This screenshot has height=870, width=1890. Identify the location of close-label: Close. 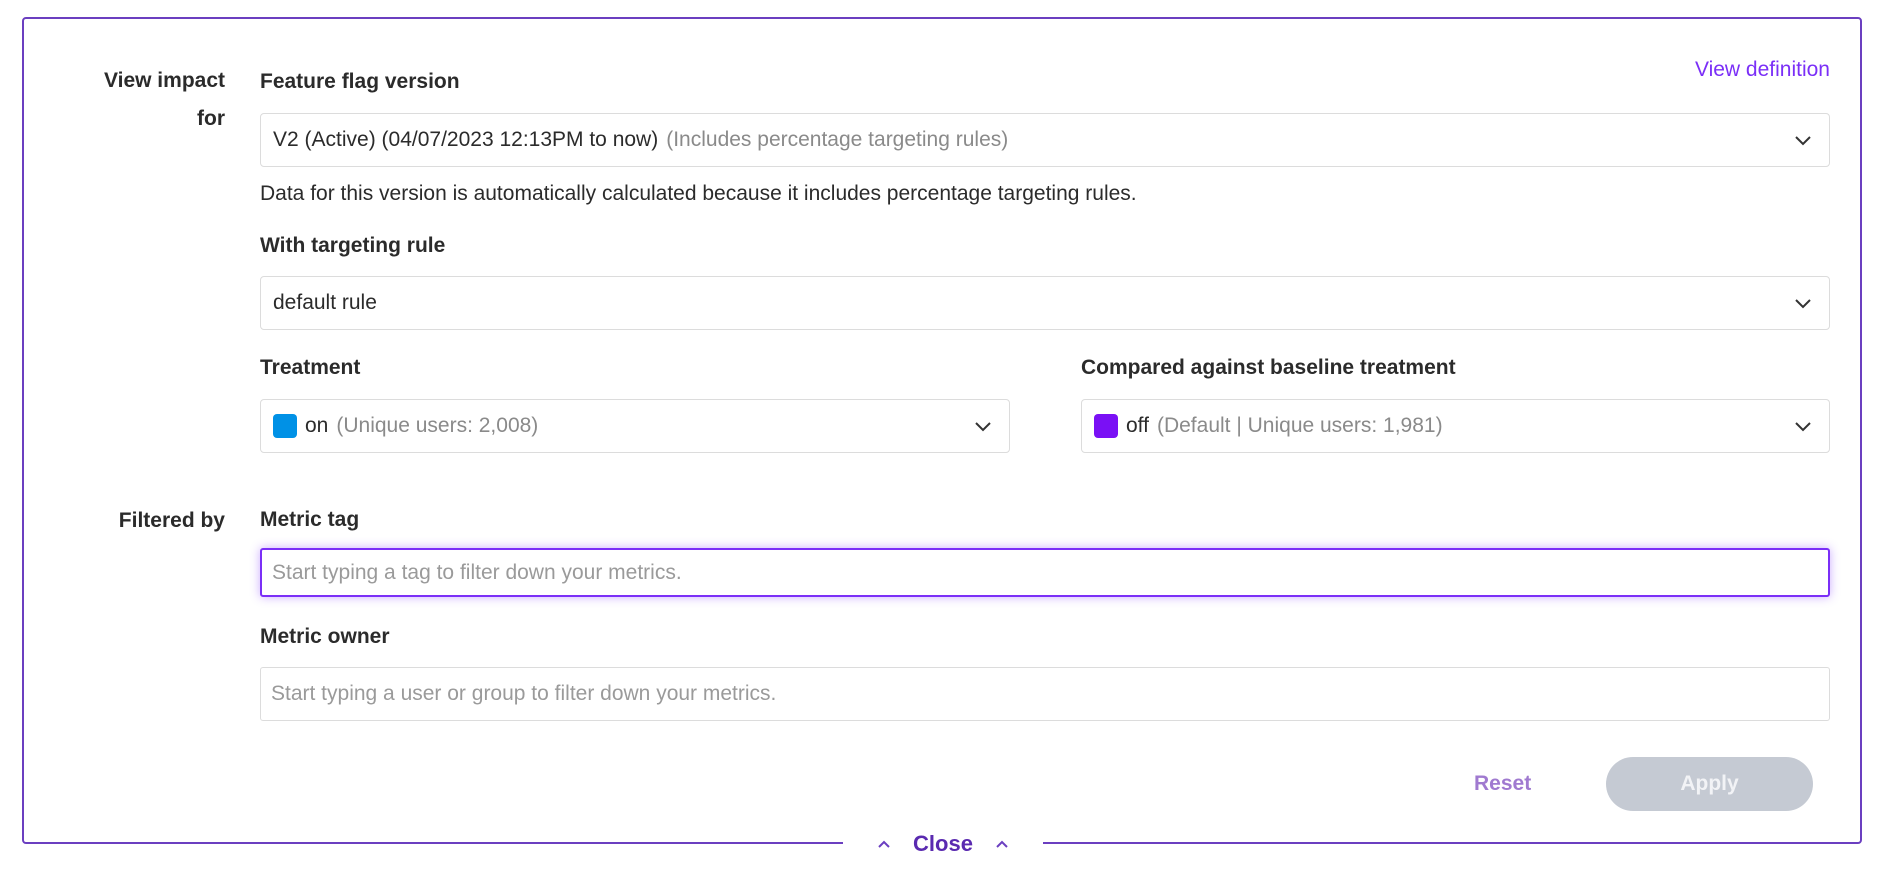
(943, 843).